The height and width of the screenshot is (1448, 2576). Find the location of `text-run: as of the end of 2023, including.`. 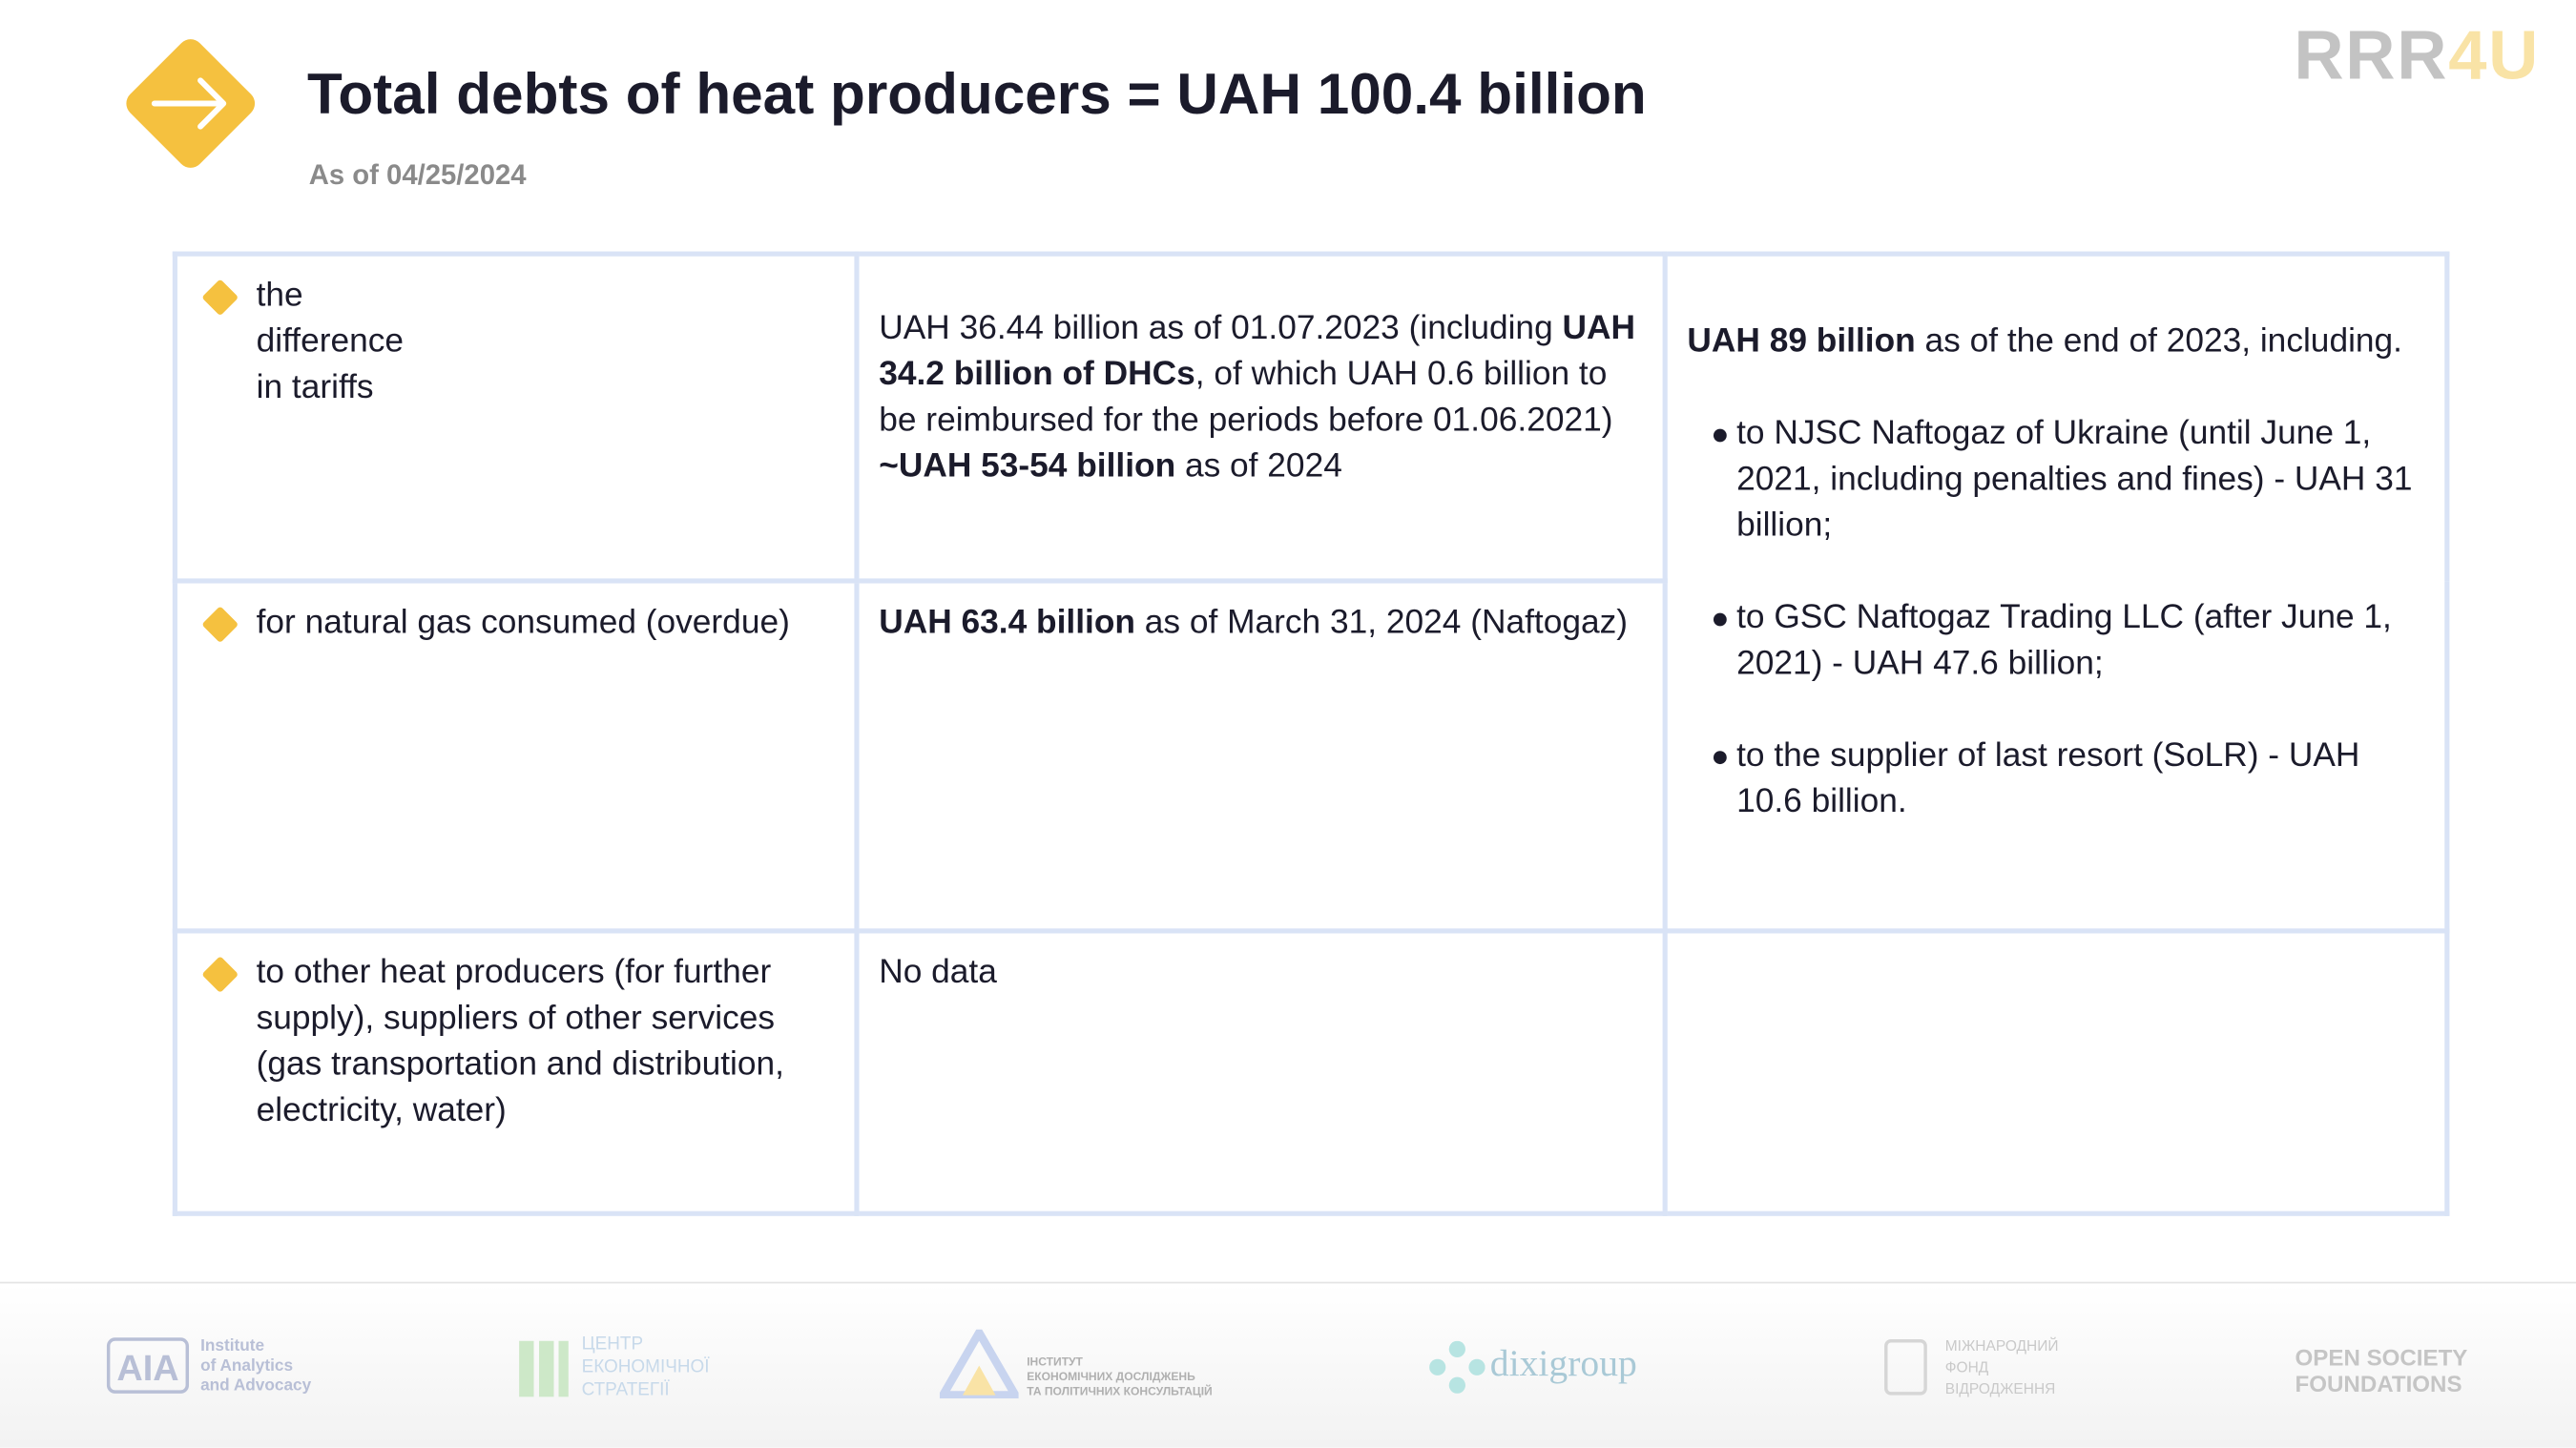

text-run: as of the end of 2023, including. is located at coordinates (2159, 341).